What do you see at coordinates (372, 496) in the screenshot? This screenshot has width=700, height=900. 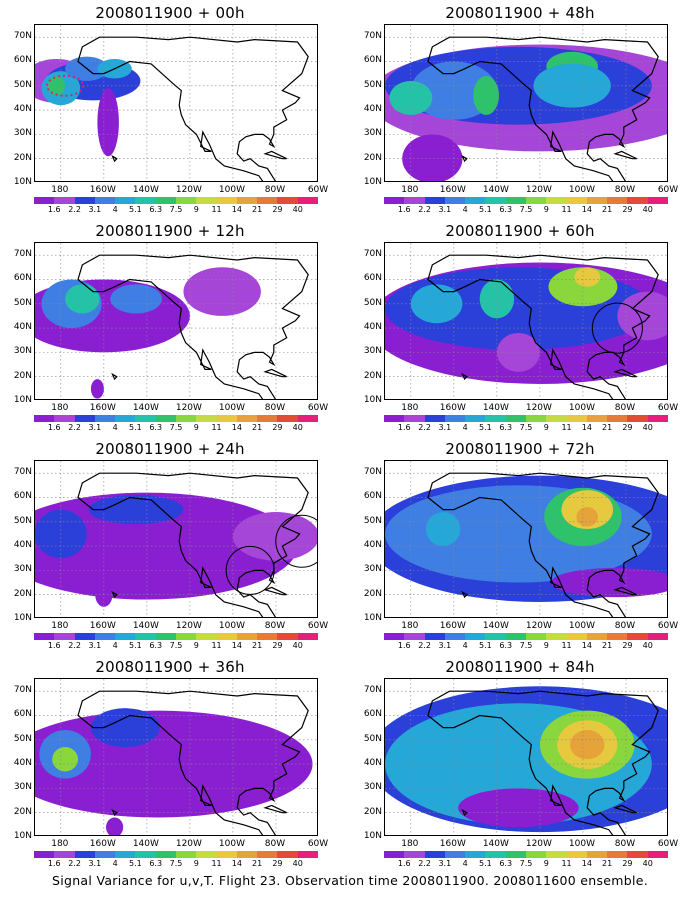 I see `lat-tick-label: 60N` at bounding box center [372, 496].